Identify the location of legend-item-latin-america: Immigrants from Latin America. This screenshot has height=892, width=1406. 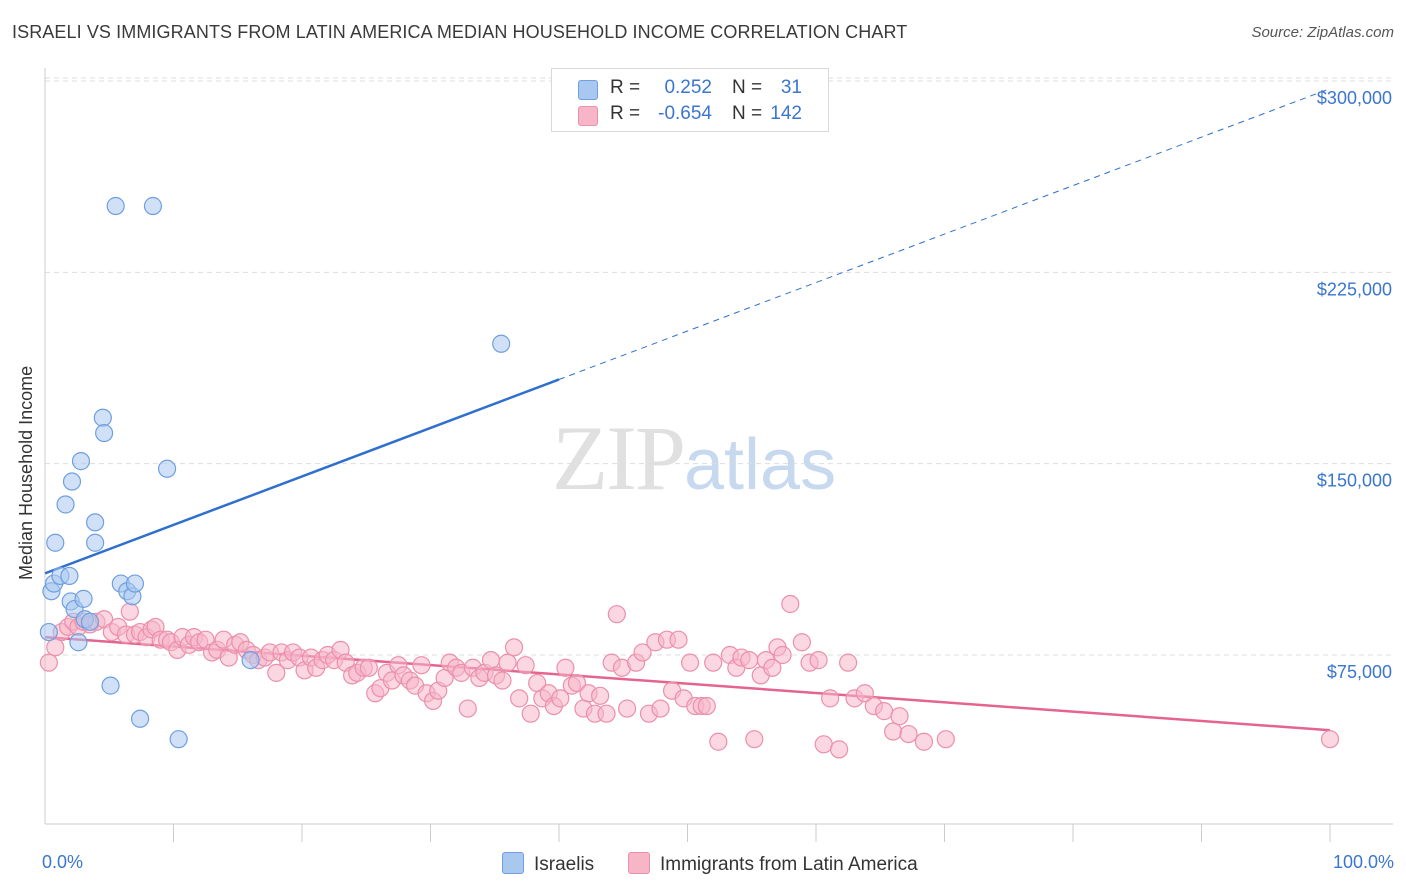
(773, 864).